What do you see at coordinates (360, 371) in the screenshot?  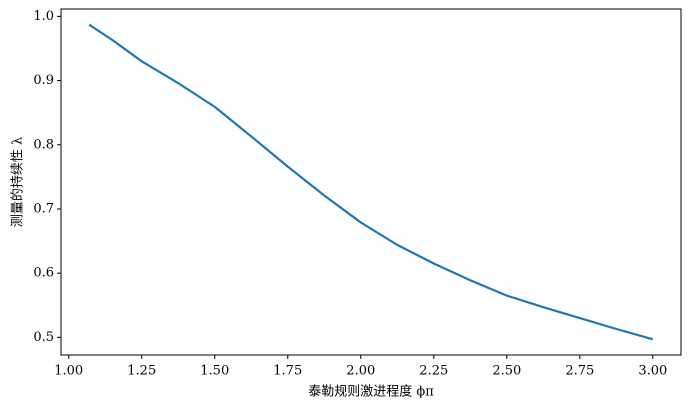 I see `x-tick-label: 2.00` at bounding box center [360, 371].